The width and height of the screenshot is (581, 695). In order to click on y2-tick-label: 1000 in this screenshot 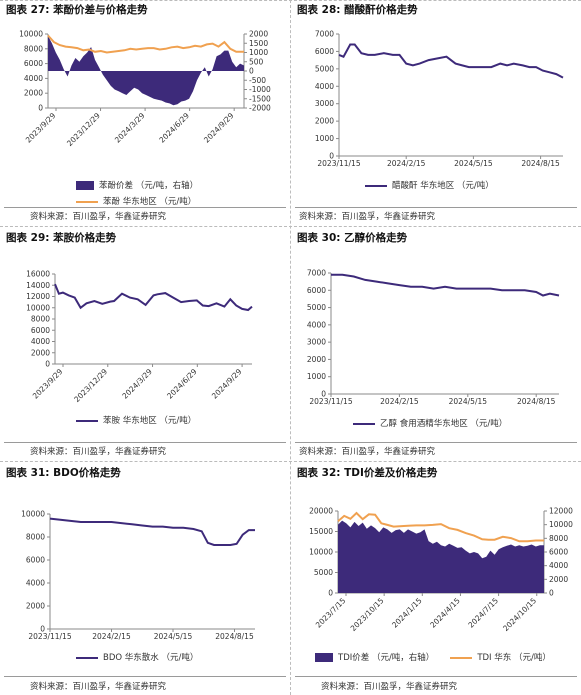, I will do `click(258, 52)`.